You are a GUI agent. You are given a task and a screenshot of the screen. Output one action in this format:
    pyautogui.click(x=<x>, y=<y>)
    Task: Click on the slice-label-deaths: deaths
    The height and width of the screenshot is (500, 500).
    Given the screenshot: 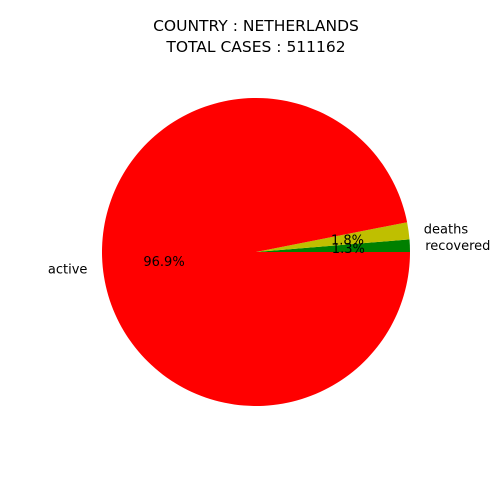 What is the action you would take?
    pyautogui.click(x=446, y=230)
    